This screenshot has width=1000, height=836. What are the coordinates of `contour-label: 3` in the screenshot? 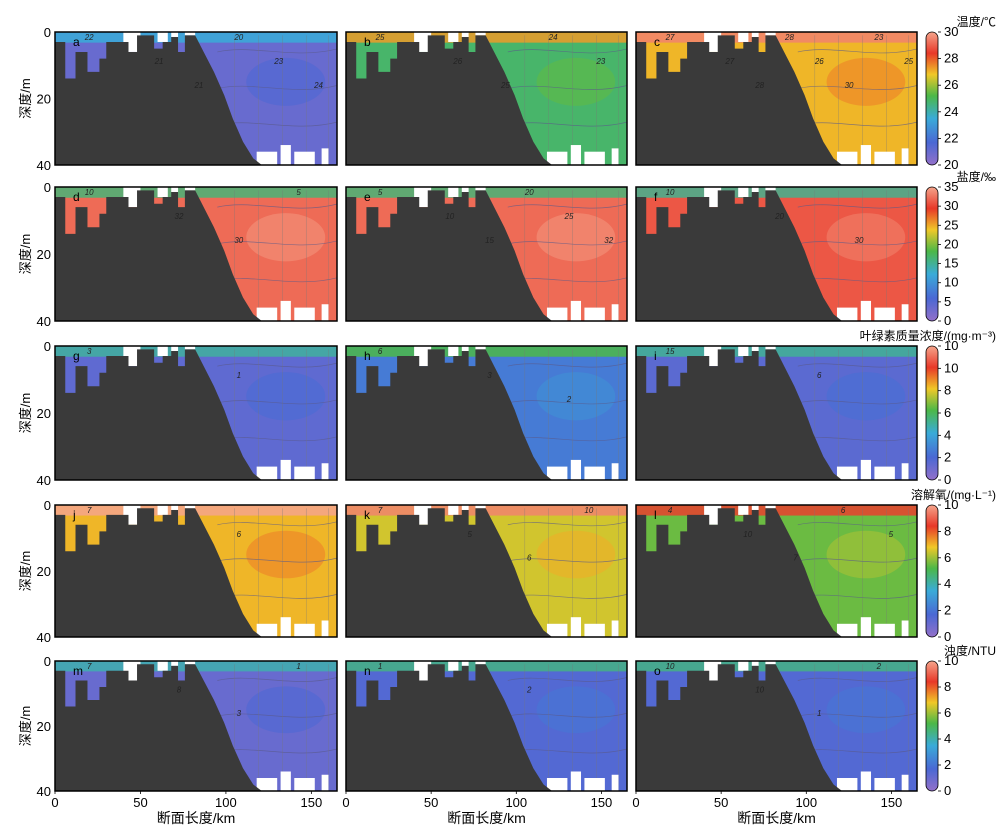 It's located at (239, 713).